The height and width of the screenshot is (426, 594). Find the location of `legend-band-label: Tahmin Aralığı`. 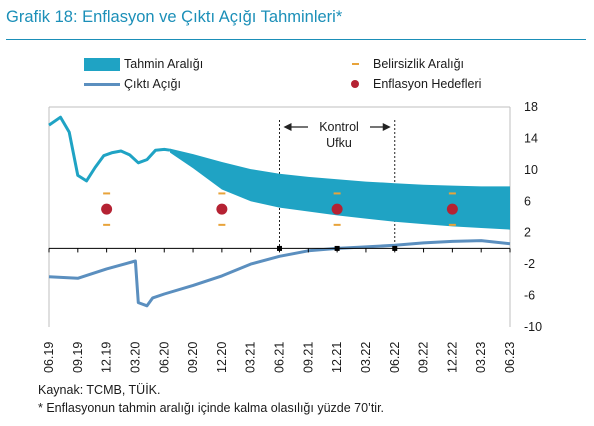

legend-band-label: Tahmin Aralığı is located at coordinates (164, 64).